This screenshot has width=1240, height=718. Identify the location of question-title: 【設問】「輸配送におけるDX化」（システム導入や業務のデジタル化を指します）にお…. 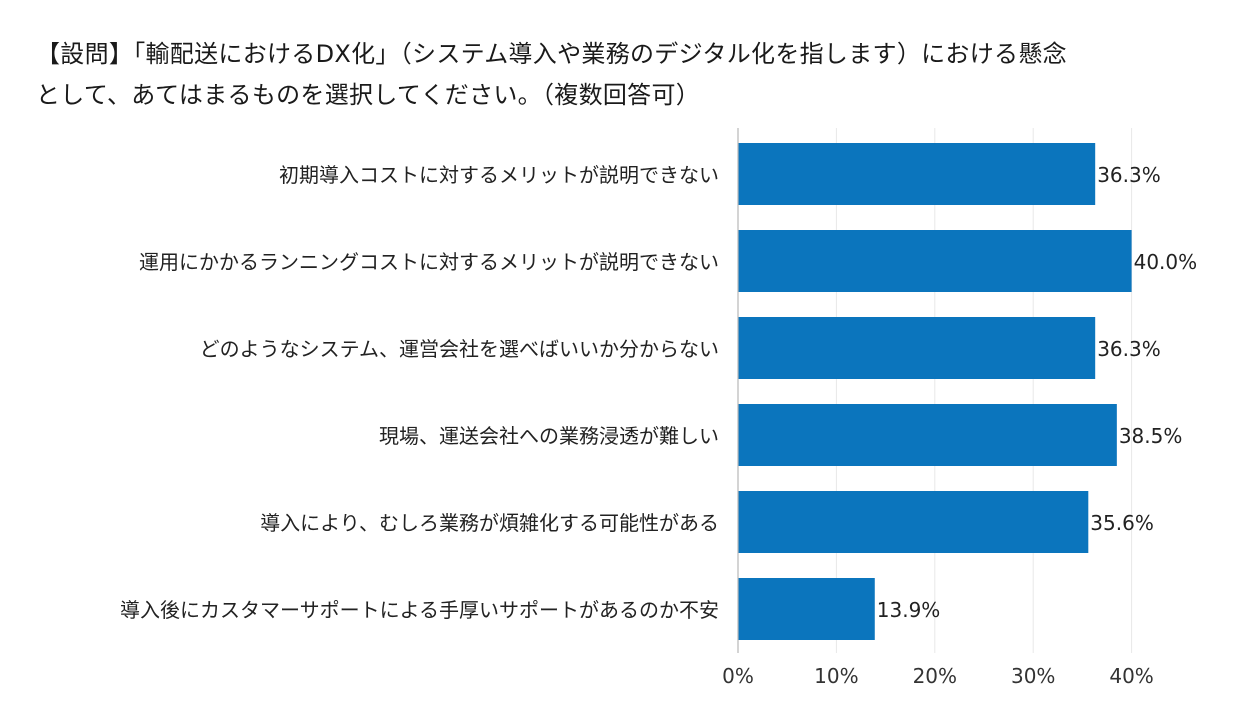
(551, 74).